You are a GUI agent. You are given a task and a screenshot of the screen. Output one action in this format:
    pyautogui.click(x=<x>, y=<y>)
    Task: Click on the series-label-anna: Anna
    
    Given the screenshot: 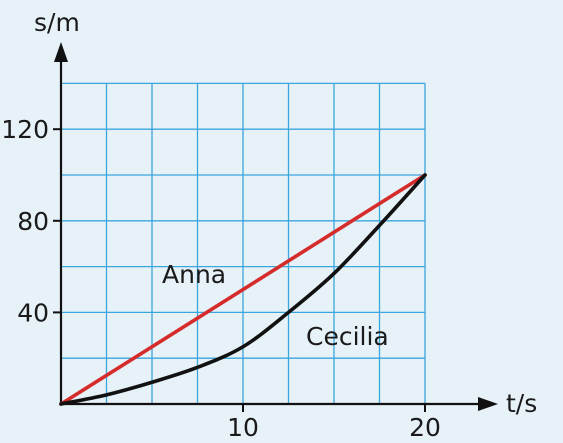 What is the action you would take?
    pyautogui.click(x=194, y=274)
    